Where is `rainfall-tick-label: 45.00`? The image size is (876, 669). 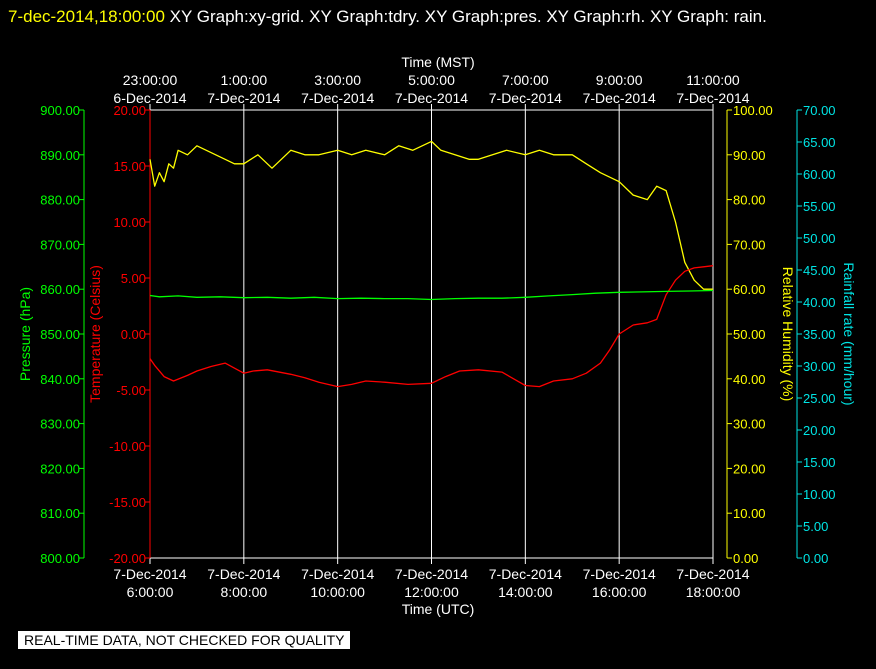 rainfall-tick-label: 45.00 is located at coordinates (819, 270).